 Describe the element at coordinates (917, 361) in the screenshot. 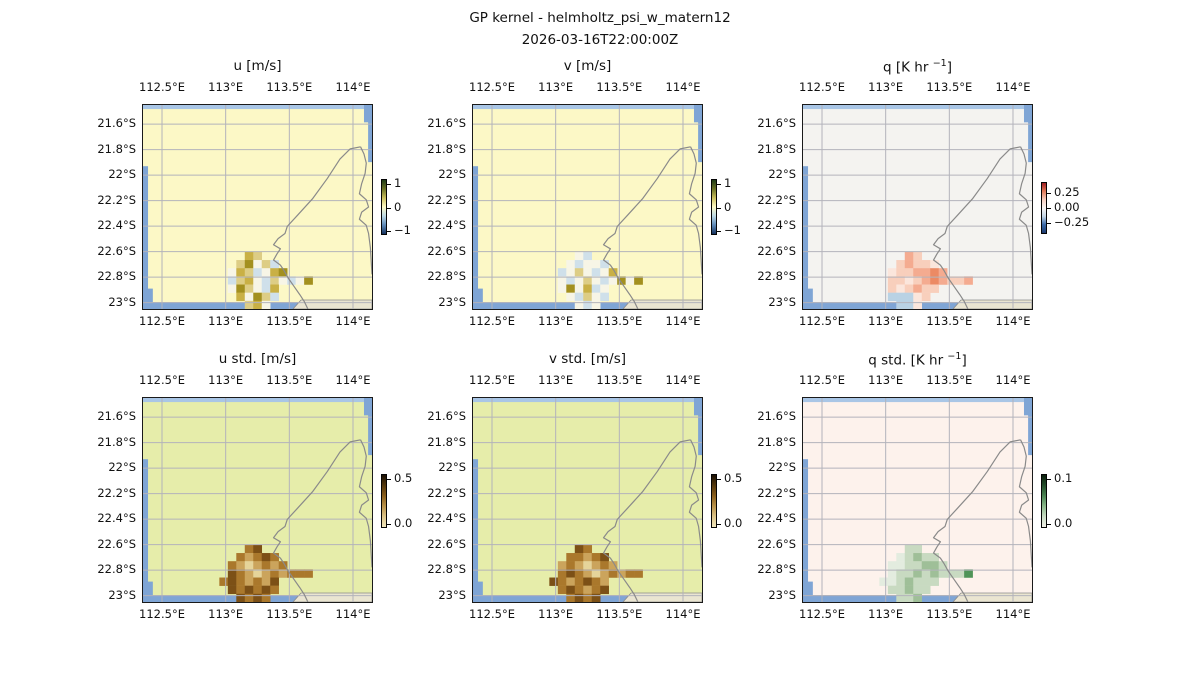

I see `panel-title-q_std: q std. [K hr −1]` at that location.